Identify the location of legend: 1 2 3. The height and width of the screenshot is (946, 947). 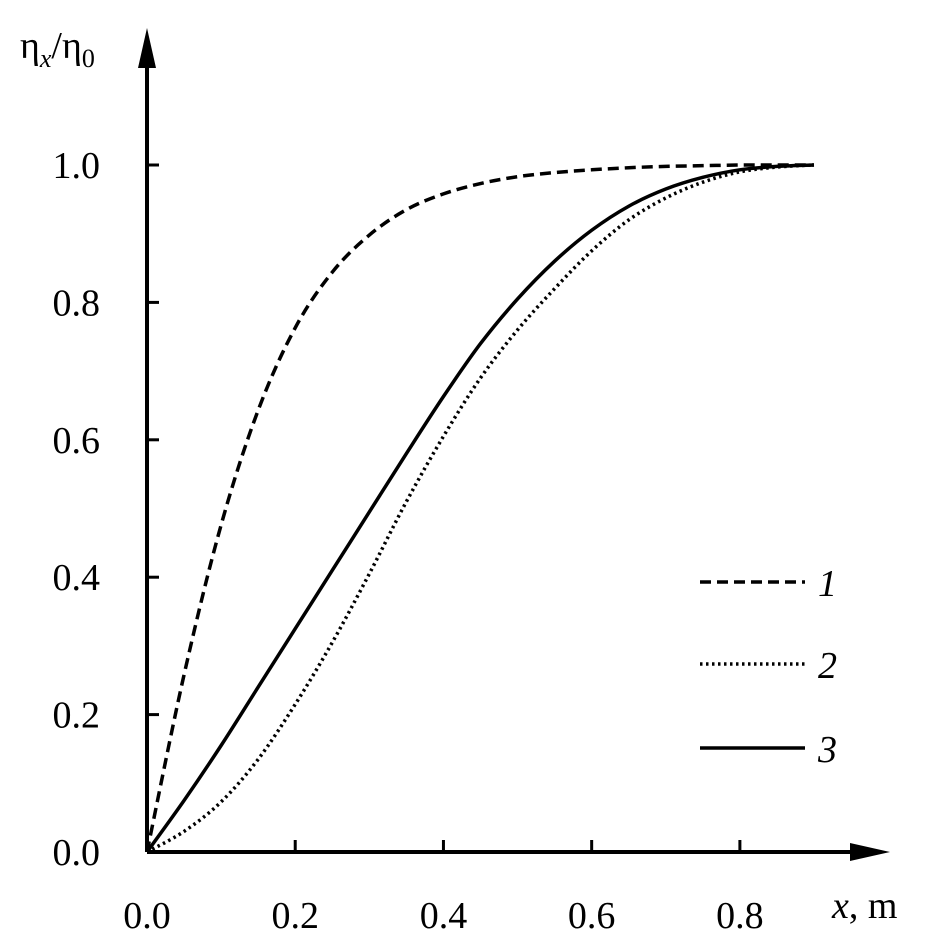
(768, 667).